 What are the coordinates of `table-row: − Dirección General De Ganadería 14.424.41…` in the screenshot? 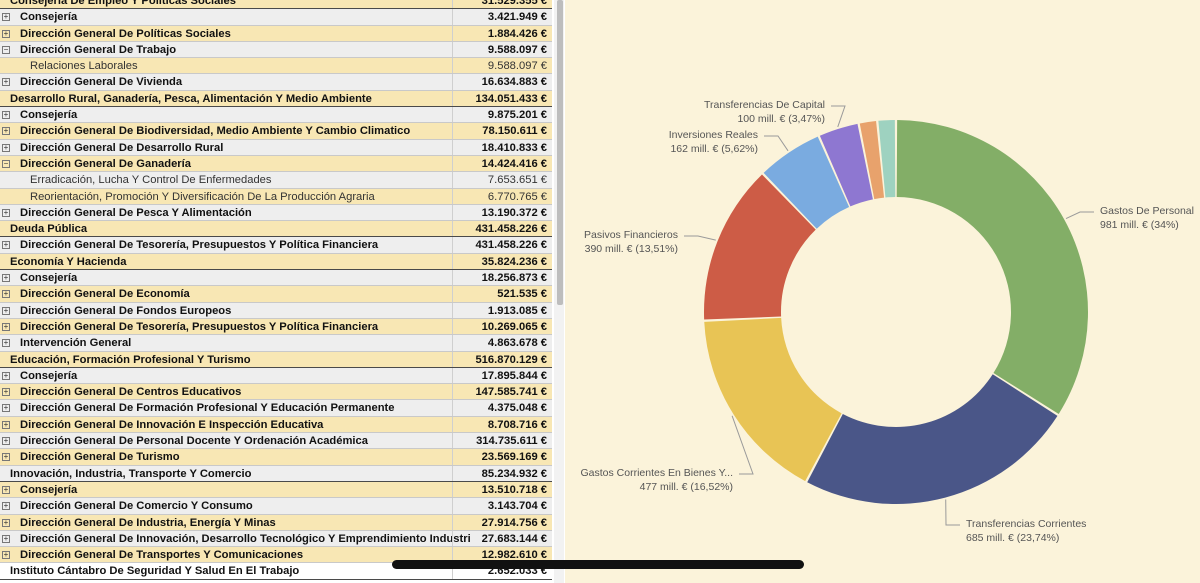 It's located at (276, 164).